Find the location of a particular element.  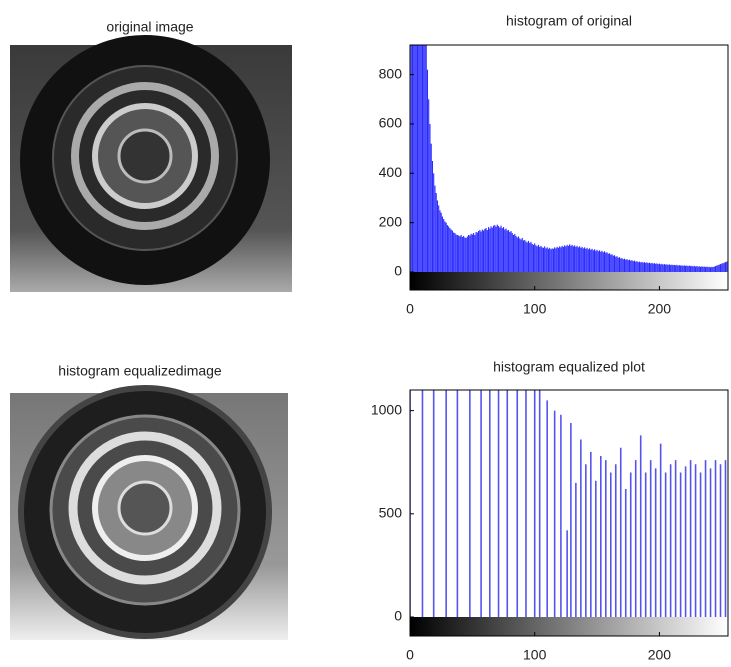

y-tick-label: 400 is located at coordinates (391, 172).